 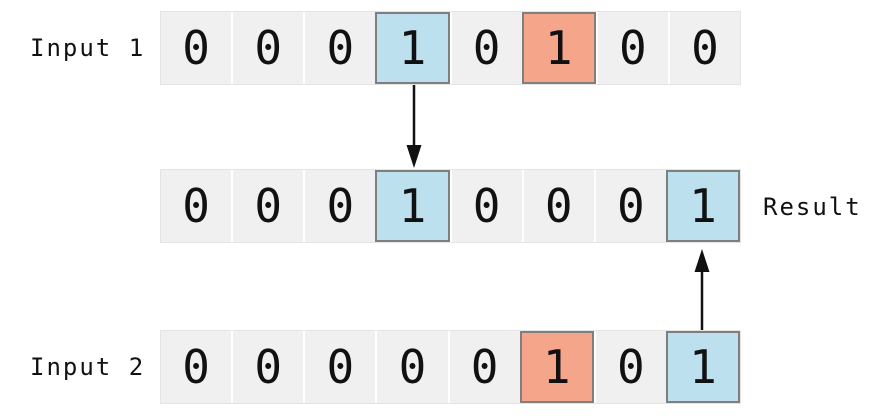 I want to click on arrow-input1-to-result, so click(x=414, y=126).